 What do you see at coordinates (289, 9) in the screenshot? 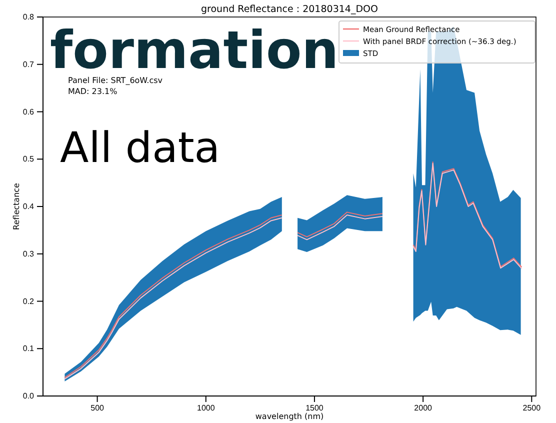
I see `chart-title: ground Reflectance : 20180314_DOO` at bounding box center [289, 9].